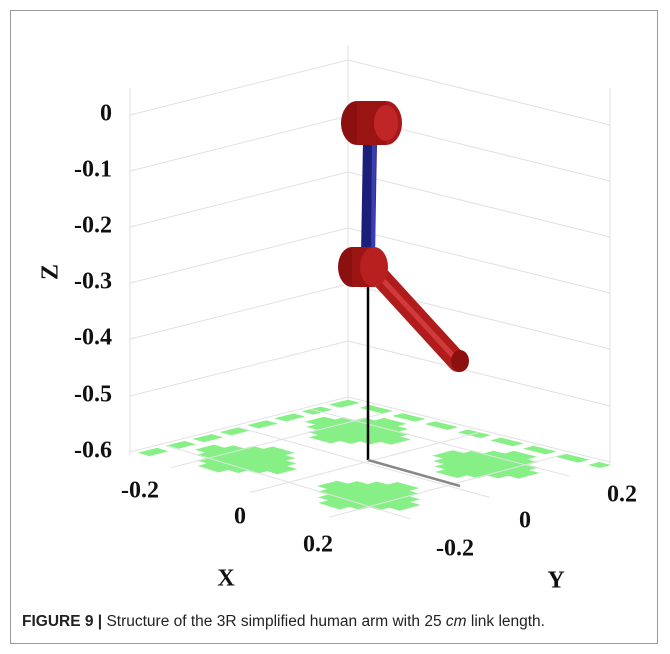  What do you see at coordinates (62, 621) in the screenshot?
I see `caption-label: FIGURE 9 |` at bounding box center [62, 621].